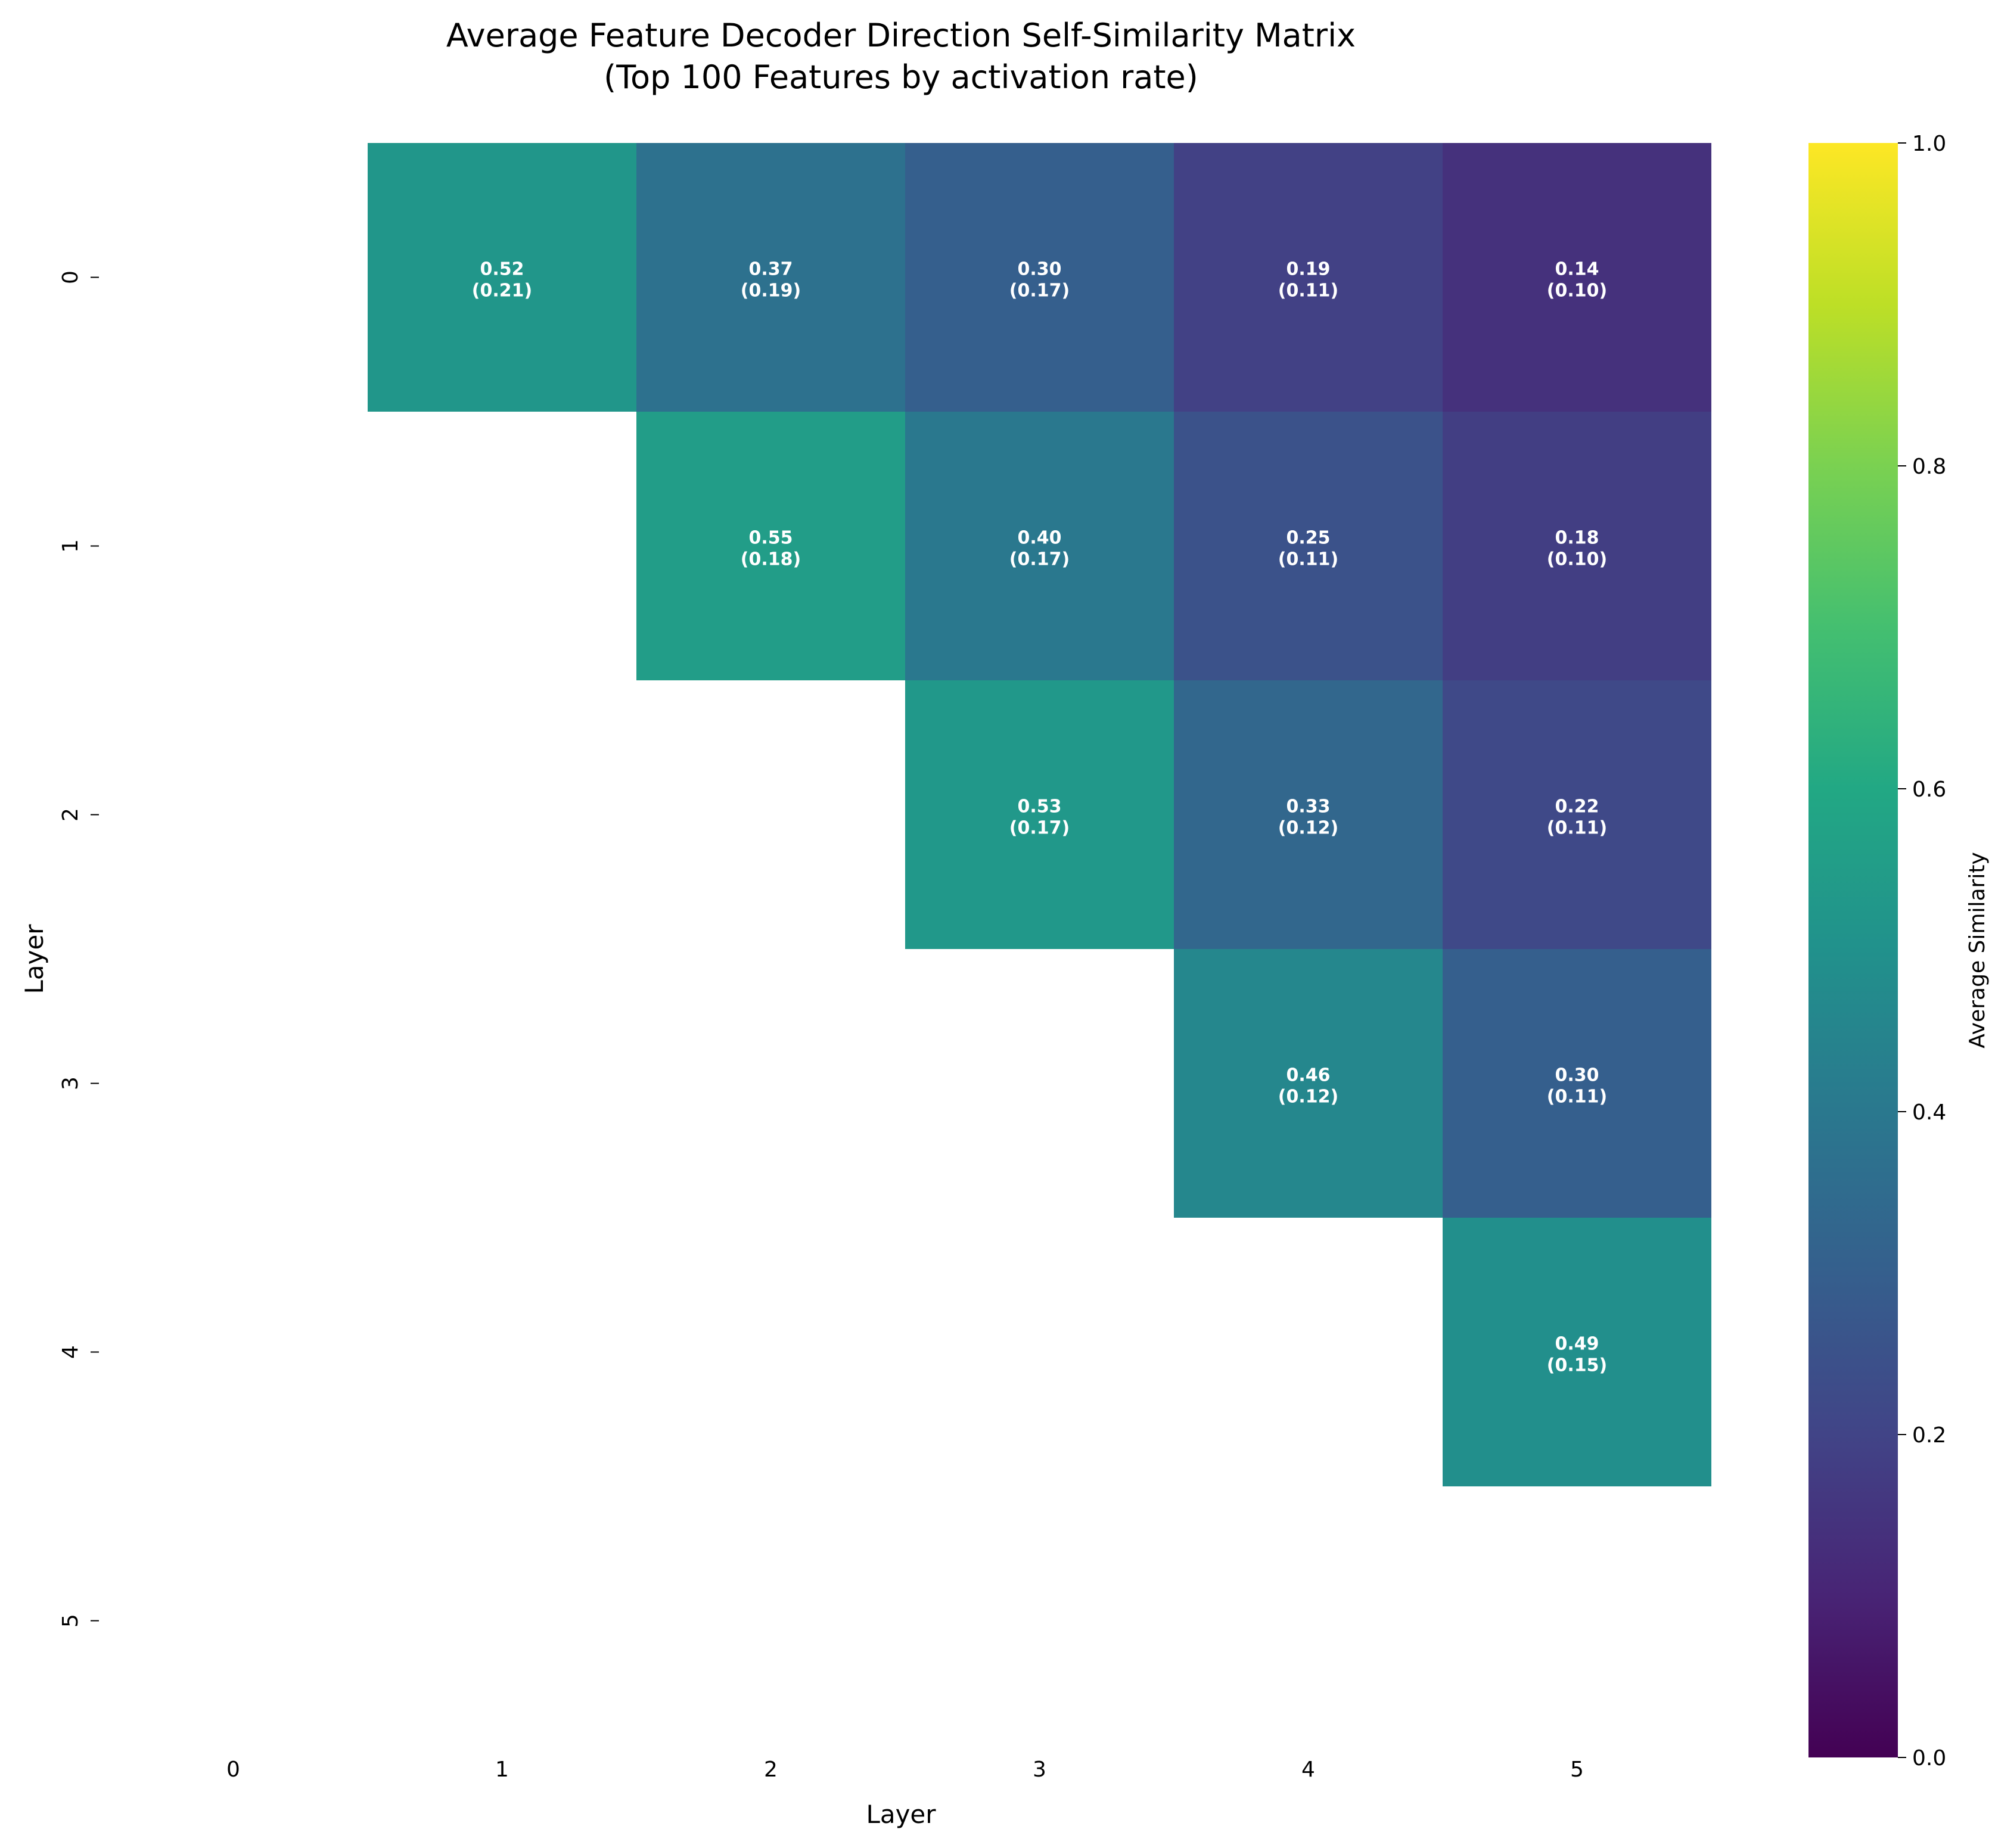 This screenshot has width=1995, height=1848. Describe the element at coordinates (1308, 538) in the screenshot. I see `cell-value-label: 0.25` at that location.